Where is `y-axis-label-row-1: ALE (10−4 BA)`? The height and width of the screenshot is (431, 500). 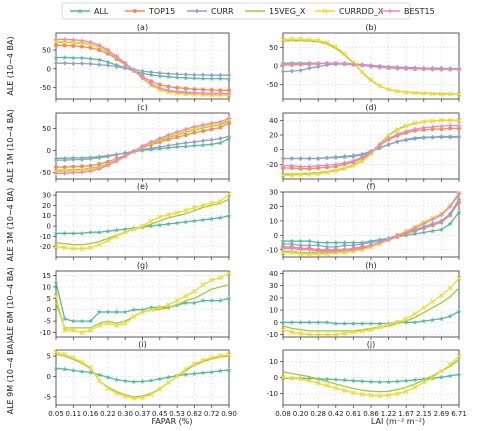 y-axis-label-row-1: ALE (10−4 BA) is located at coordinates (10, 65).